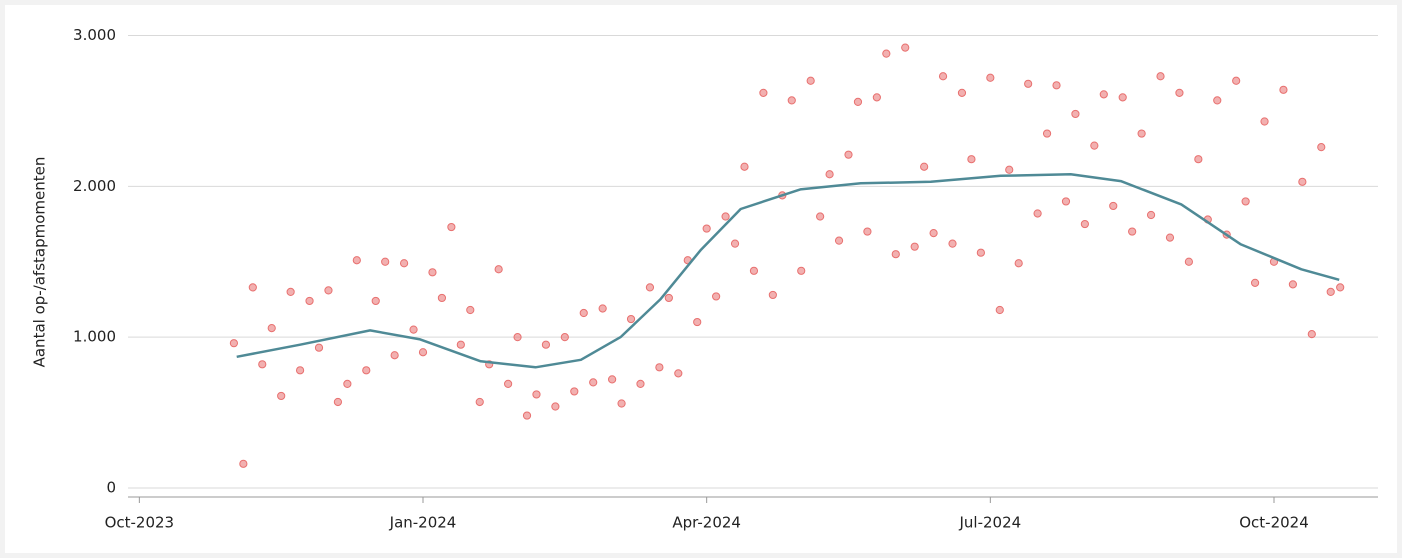 Image resolution: width=1402 pixels, height=558 pixels. Describe the element at coordinates (111, 487) in the screenshot. I see `y-tick-label: 0` at that location.